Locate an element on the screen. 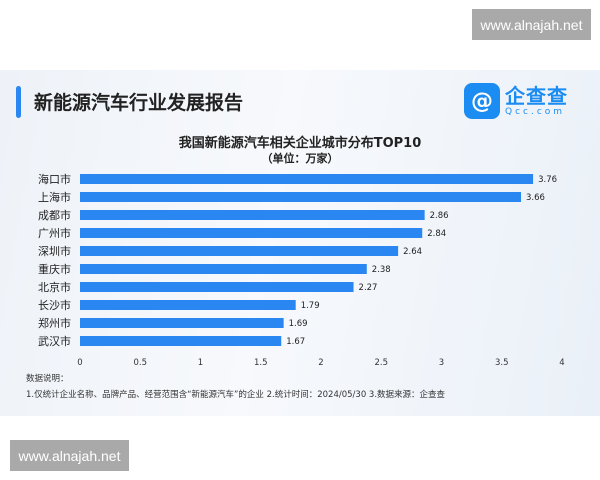 Image resolution: width=600 pixels, height=480 pixels. data-label: 1.67 is located at coordinates (295, 342).